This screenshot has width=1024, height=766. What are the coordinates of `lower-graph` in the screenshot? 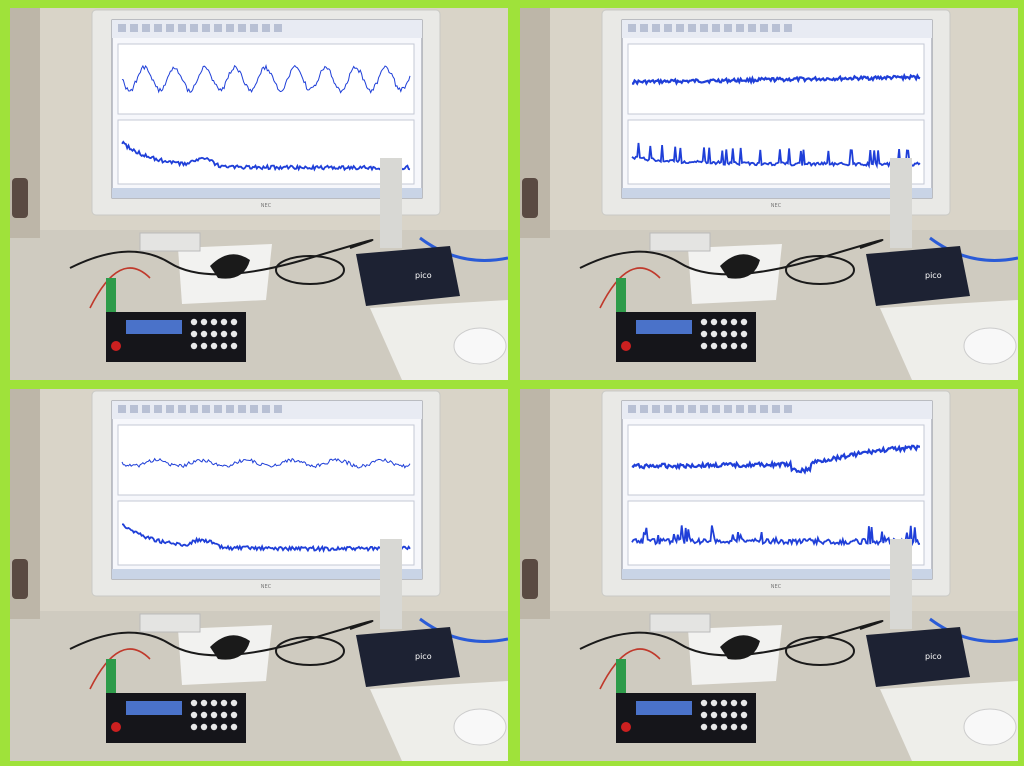 It's located at (266, 152).